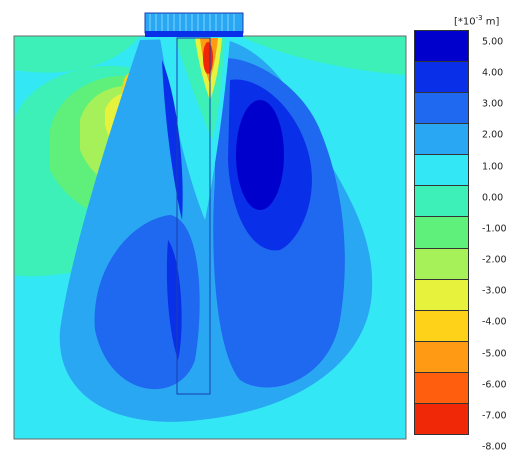 This screenshot has height=453, width=527. What do you see at coordinates (494, 416) in the screenshot?
I see `legend-tick-label: -7.00` at bounding box center [494, 416].